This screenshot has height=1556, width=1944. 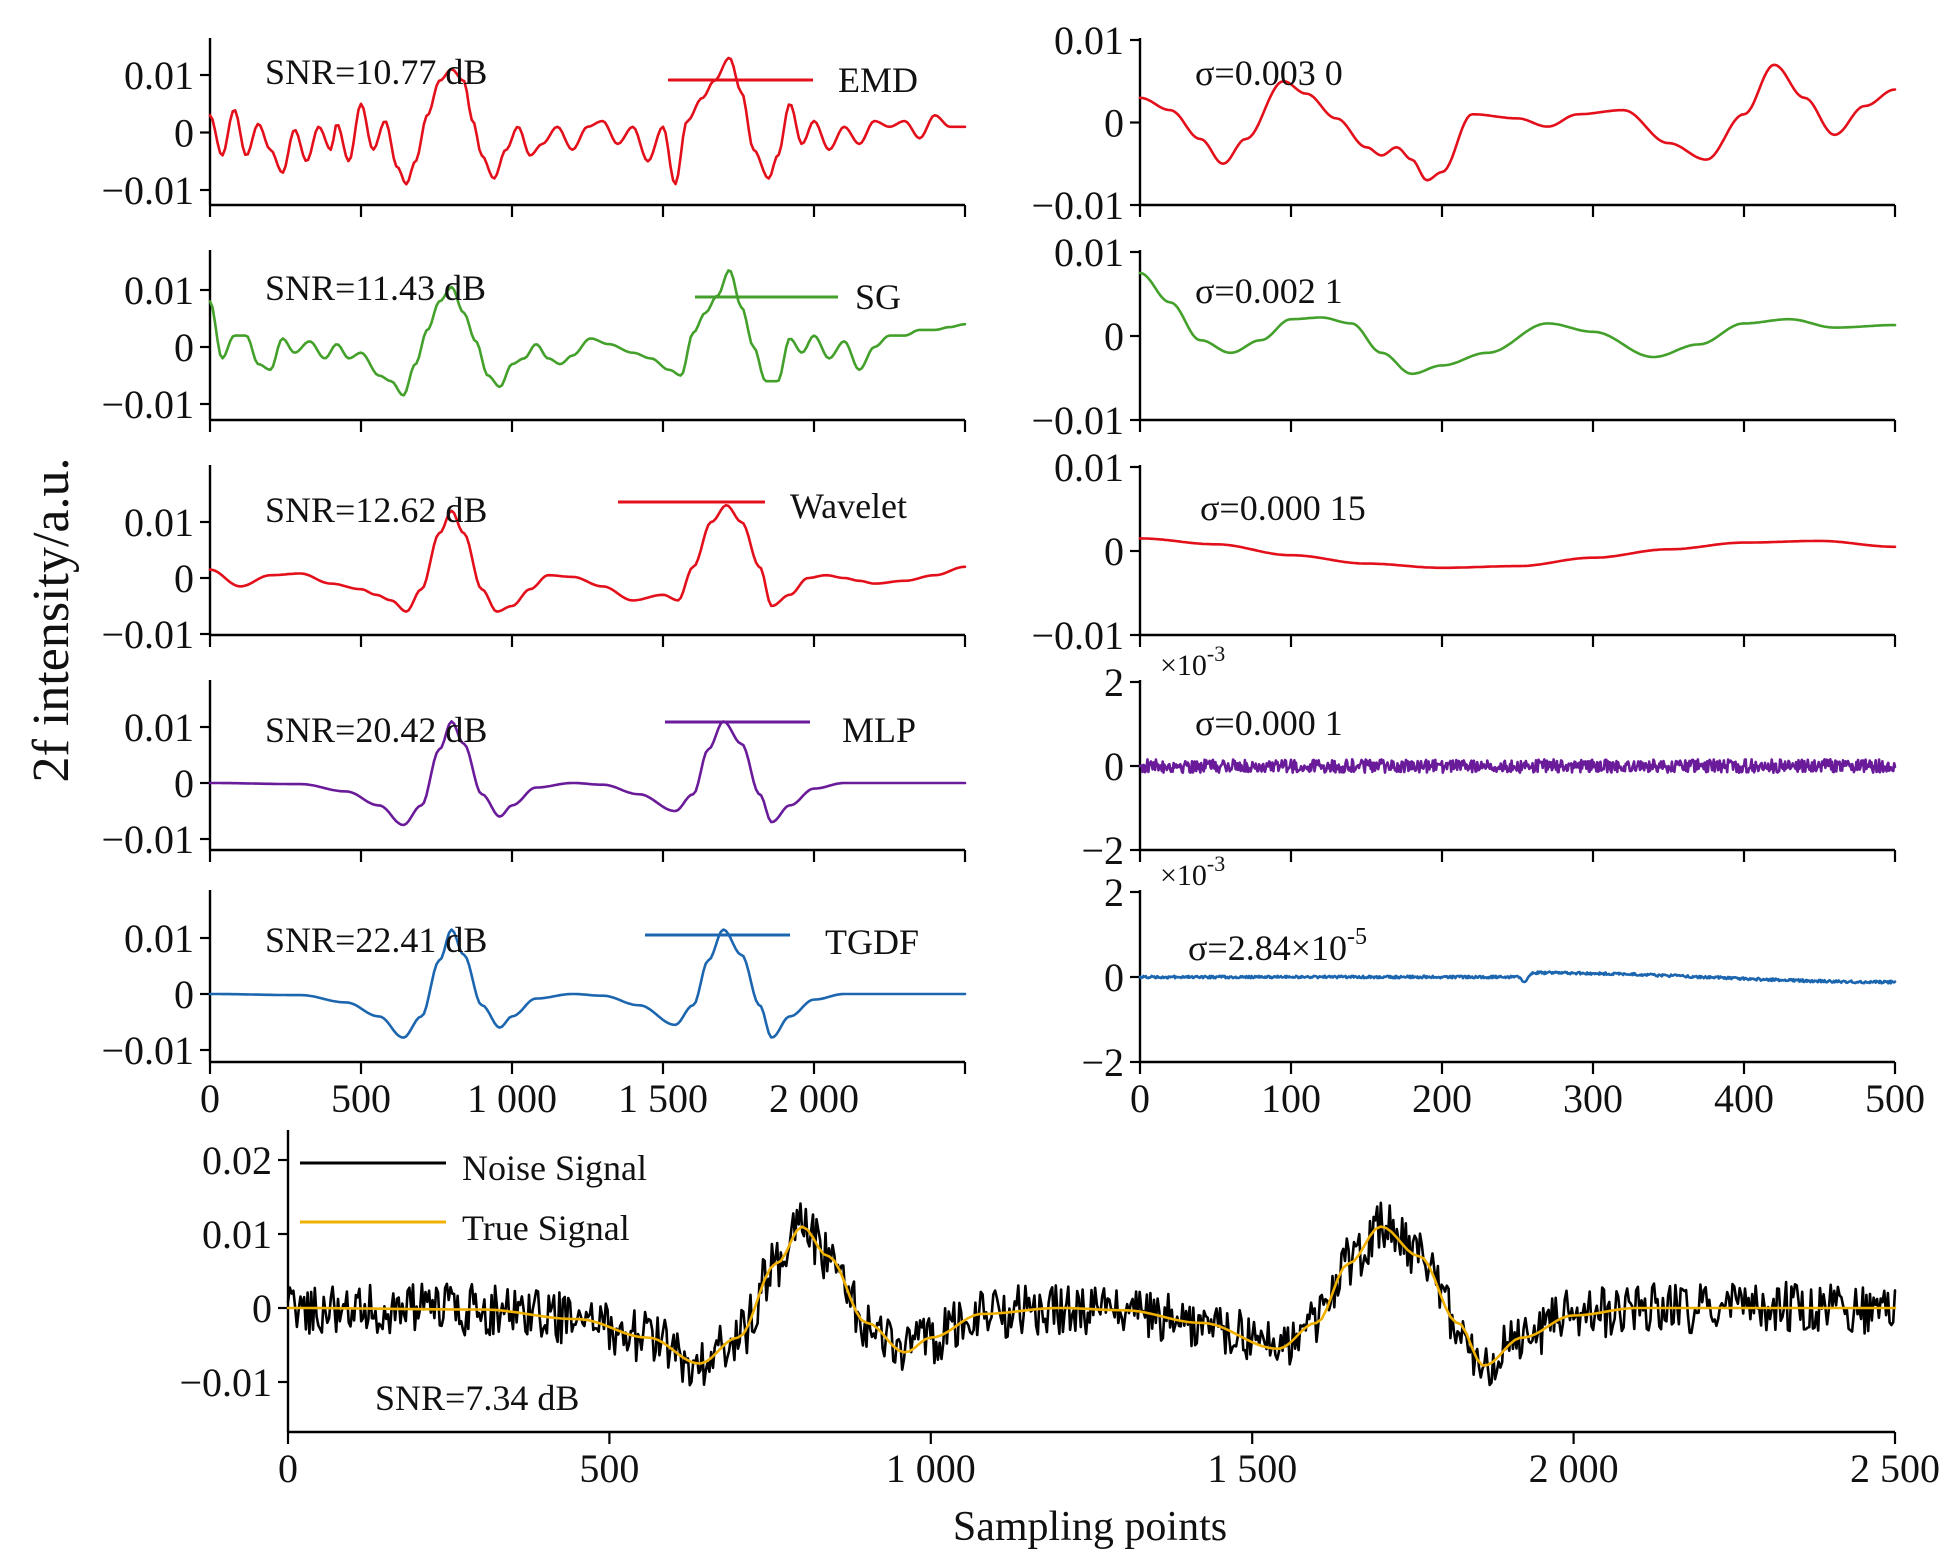 I want to click on series-line-wavelet_res, so click(x=1517, y=553).